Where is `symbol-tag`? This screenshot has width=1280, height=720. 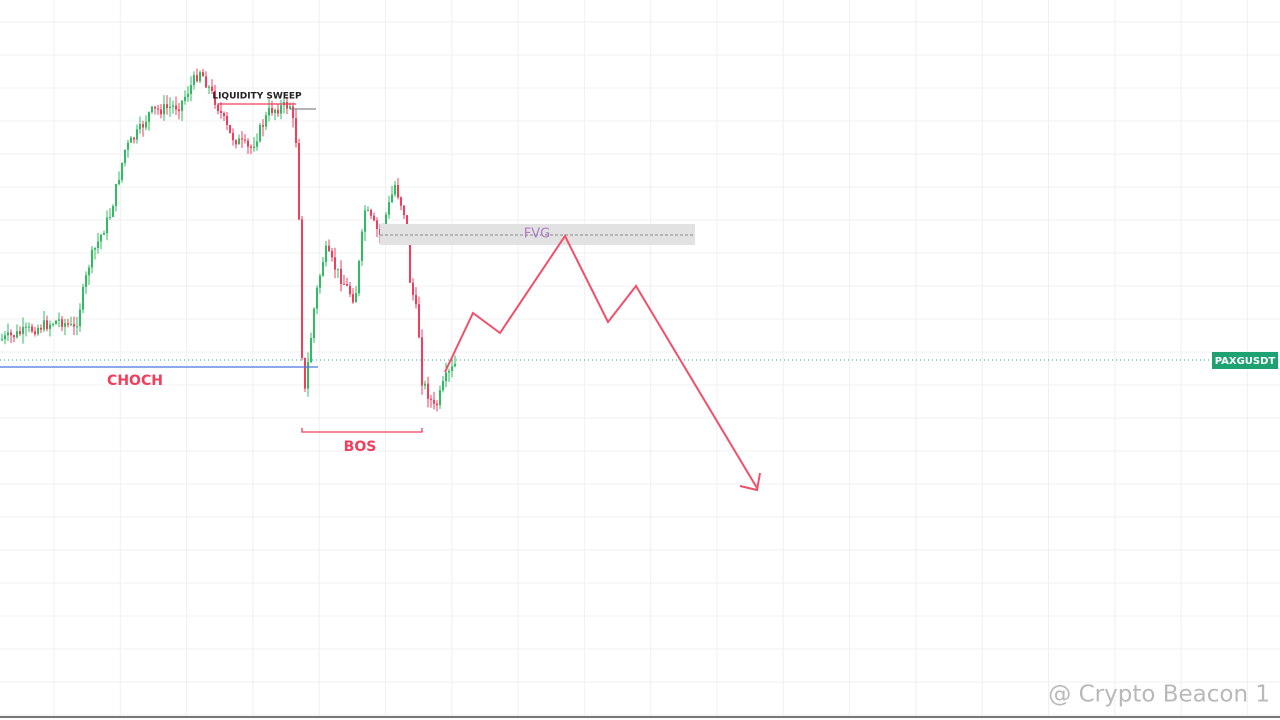
symbol-tag is located at coordinates (1245, 360).